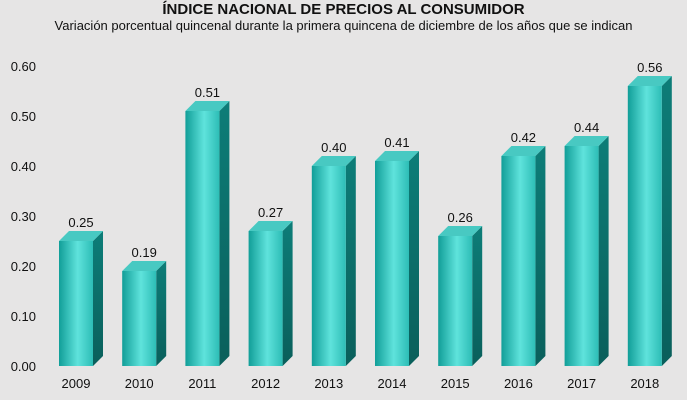  What do you see at coordinates (139, 383) in the screenshot?
I see `x-tick-label: 2010` at bounding box center [139, 383].